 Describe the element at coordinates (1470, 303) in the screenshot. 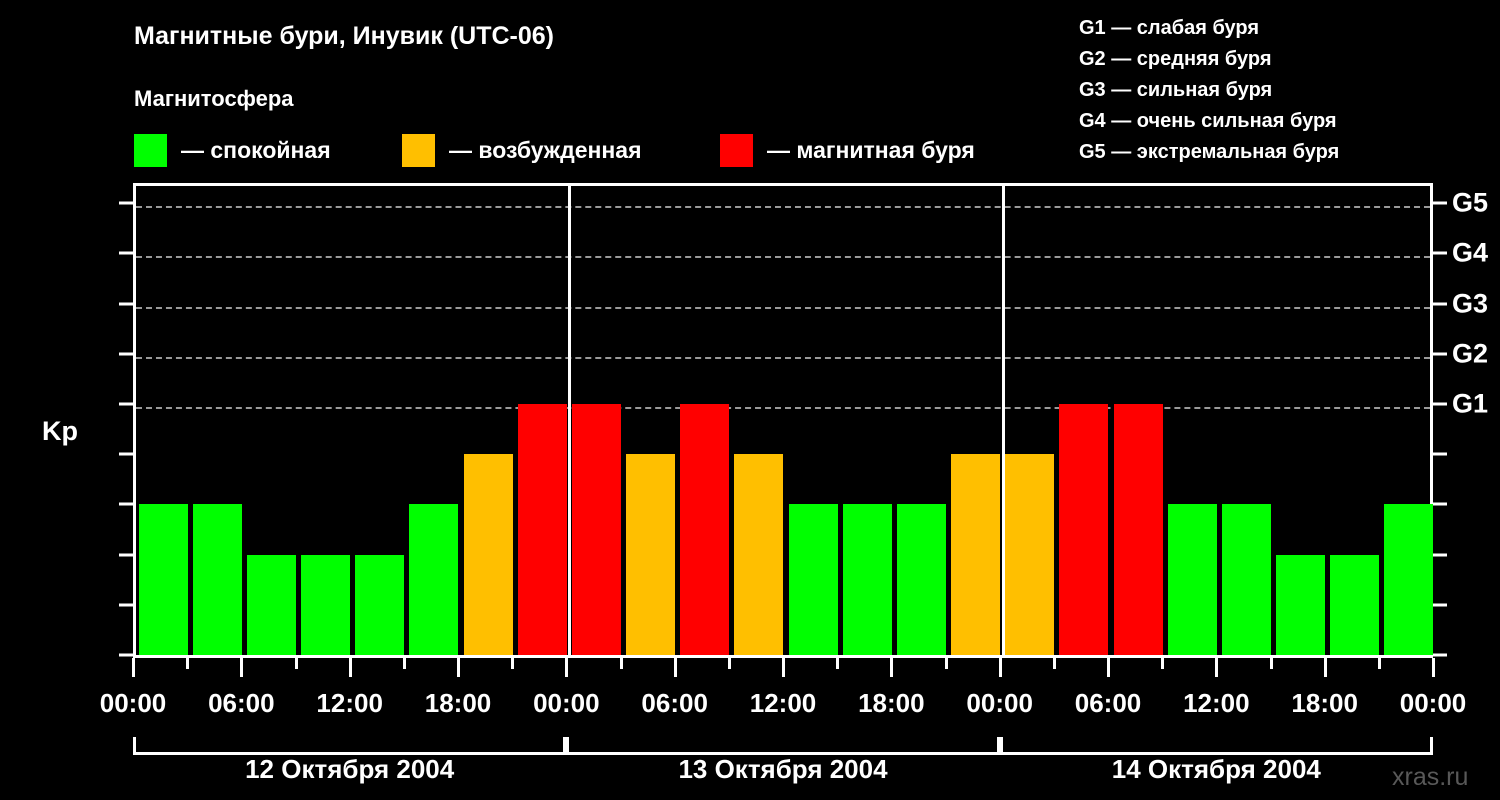

I see `g-axis-label: G3` at that location.